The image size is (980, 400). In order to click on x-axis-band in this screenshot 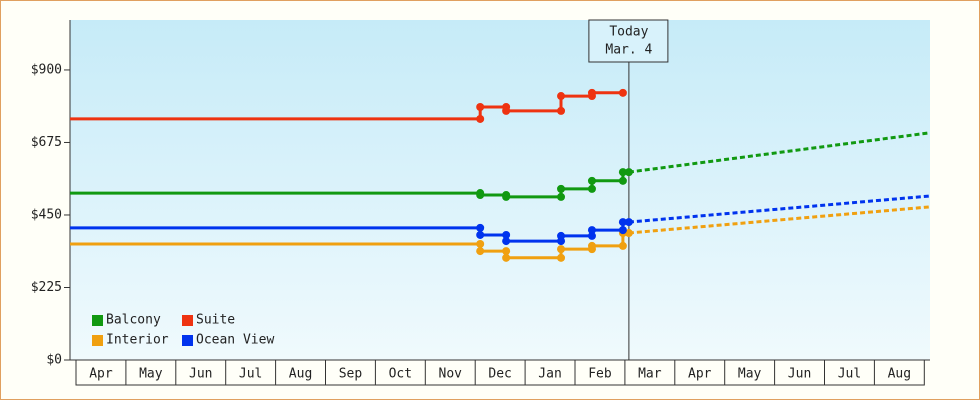, I will do `click(500, 372)`.